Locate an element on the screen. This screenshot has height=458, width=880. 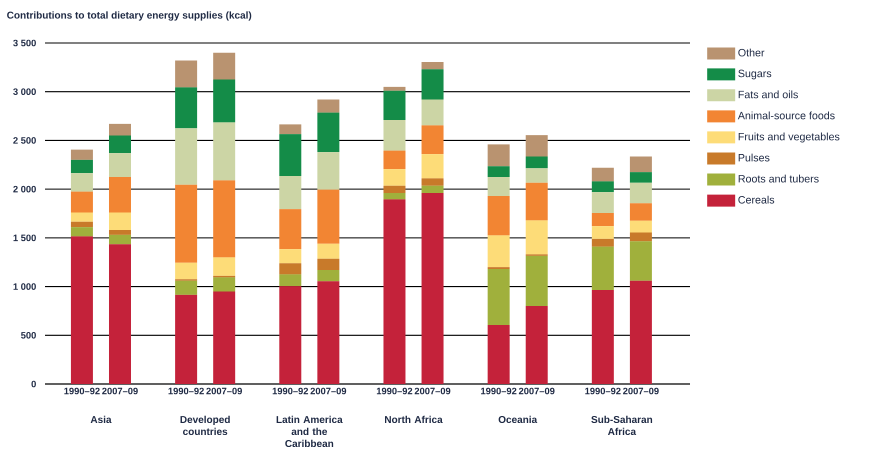
y-tick-label: 3 500 is located at coordinates (24, 43).